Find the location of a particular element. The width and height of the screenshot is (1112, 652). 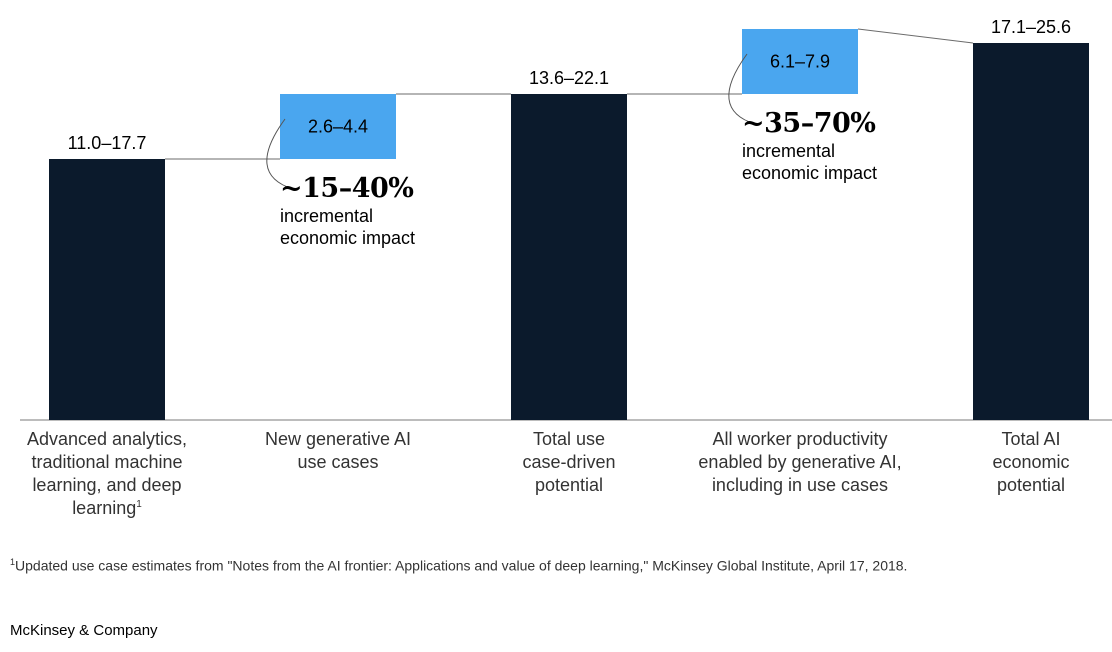

category-label: New generative AI use cases is located at coordinates (338, 451).